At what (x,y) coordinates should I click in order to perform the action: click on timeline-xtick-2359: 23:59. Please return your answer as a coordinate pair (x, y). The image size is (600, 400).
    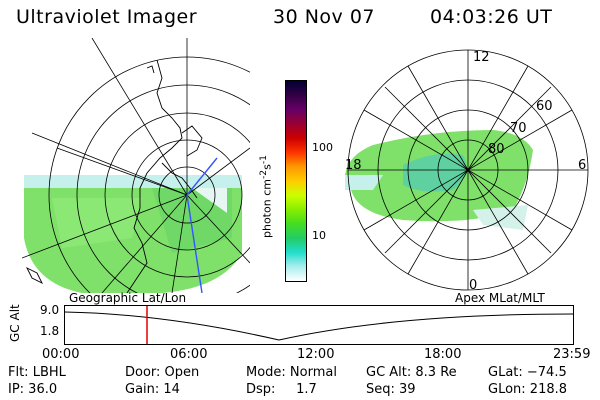
    Looking at the image, I should click on (572, 354).